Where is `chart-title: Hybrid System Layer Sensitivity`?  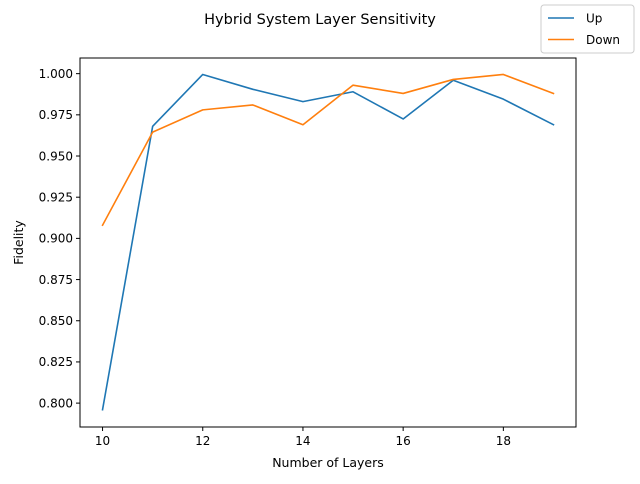 chart-title: Hybrid System Layer Sensitivity is located at coordinates (320, 20).